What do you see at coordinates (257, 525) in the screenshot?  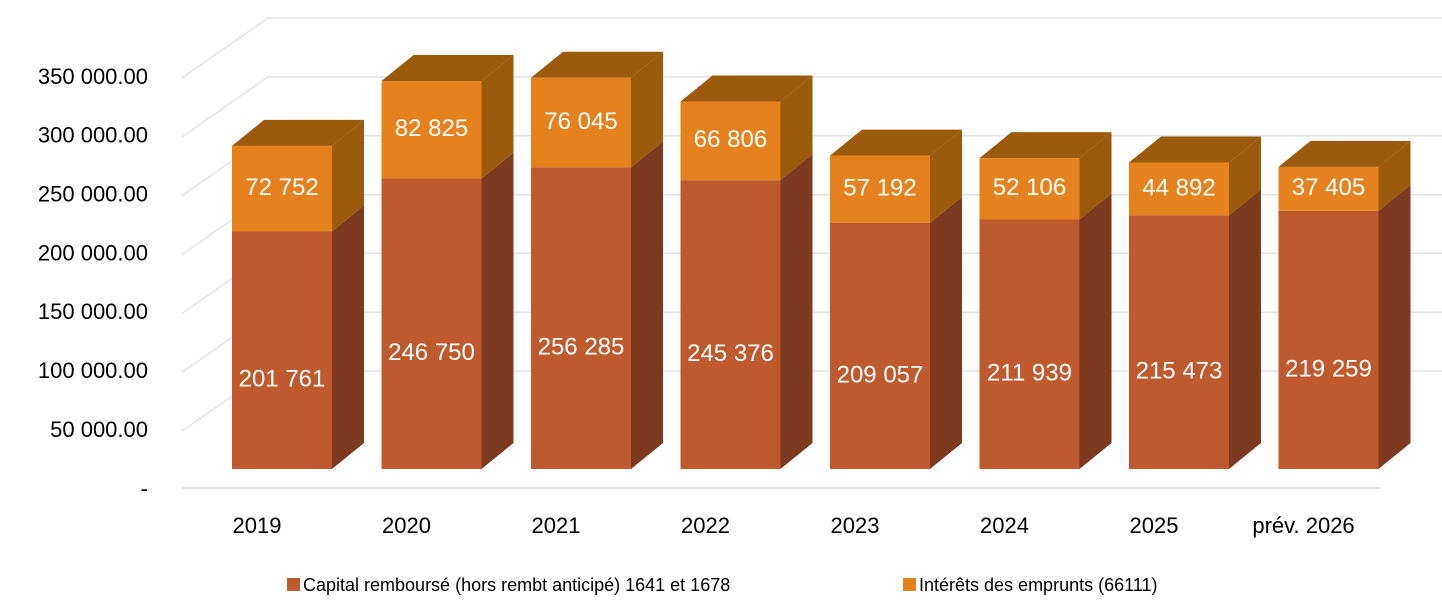 I see `x-tick-label: 2019` at bounding box center [257, 525].